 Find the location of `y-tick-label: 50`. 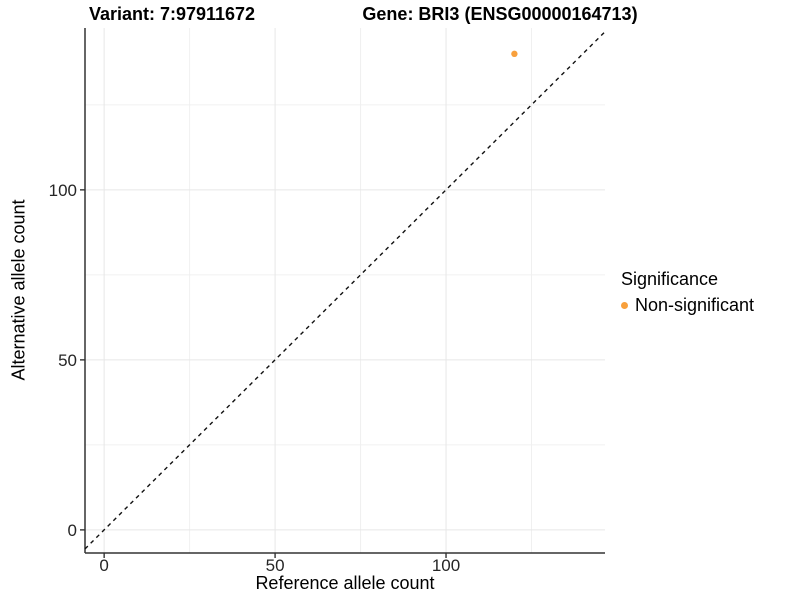

y-tick-label: 50 is located at coordinates (67, 360).